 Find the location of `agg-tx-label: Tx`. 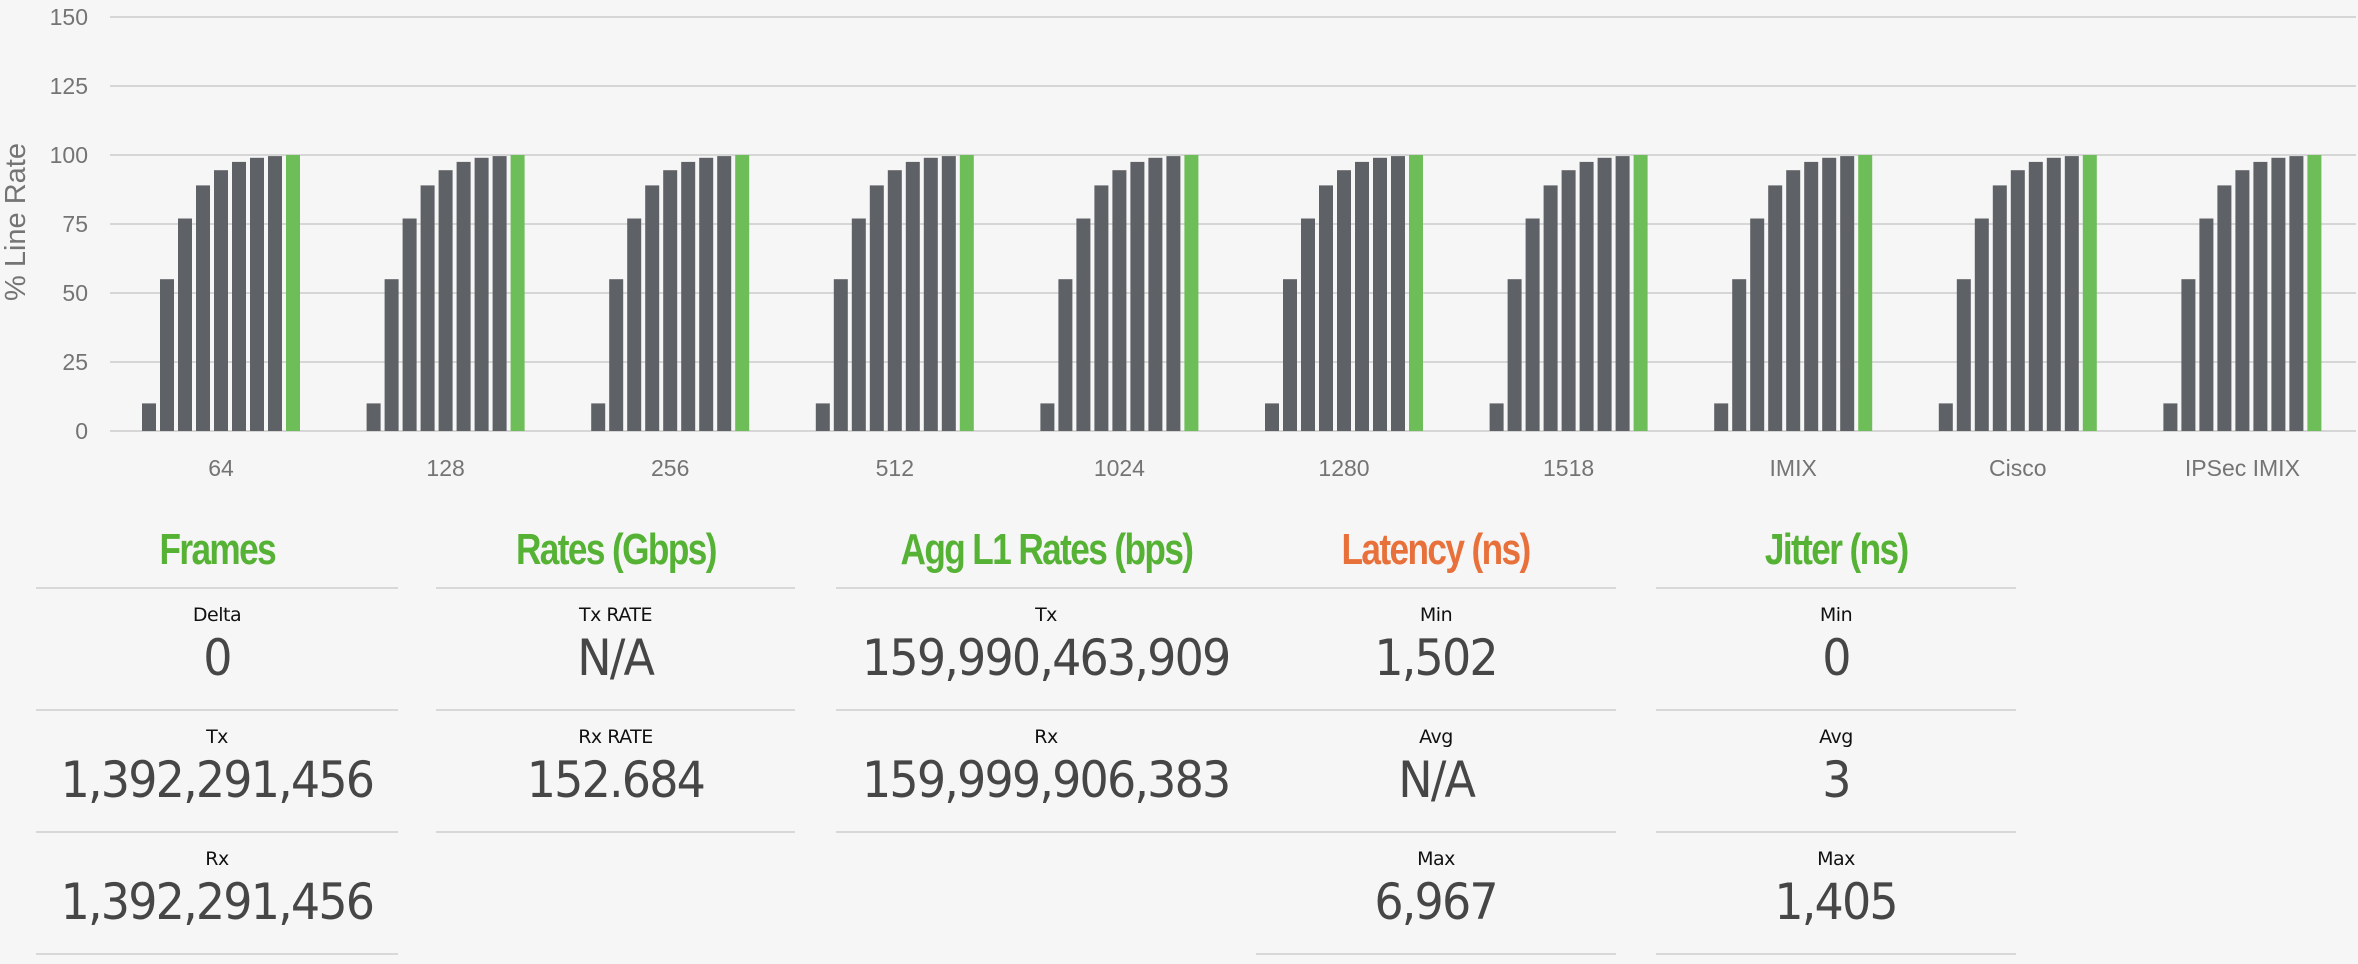

agg-tx-label: Tx is located at coordinates (1046, 615).